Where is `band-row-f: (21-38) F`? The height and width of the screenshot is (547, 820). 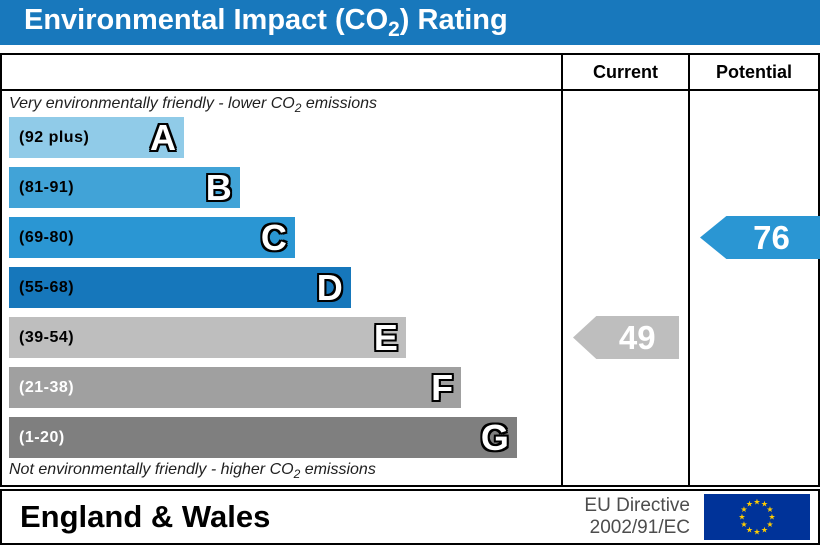 band-row-f: (21-38) F is located at coordinates (285, 392).